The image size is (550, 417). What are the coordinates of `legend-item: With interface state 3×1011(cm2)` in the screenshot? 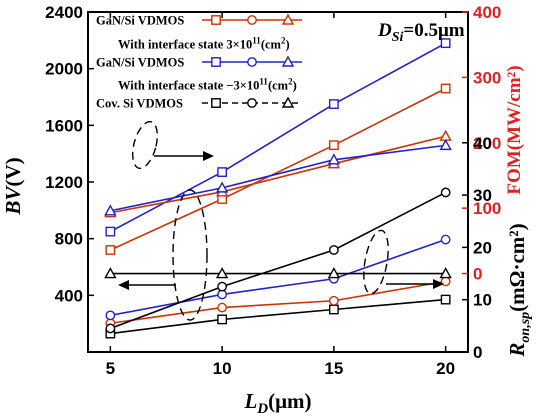 It's located at (204, 44).